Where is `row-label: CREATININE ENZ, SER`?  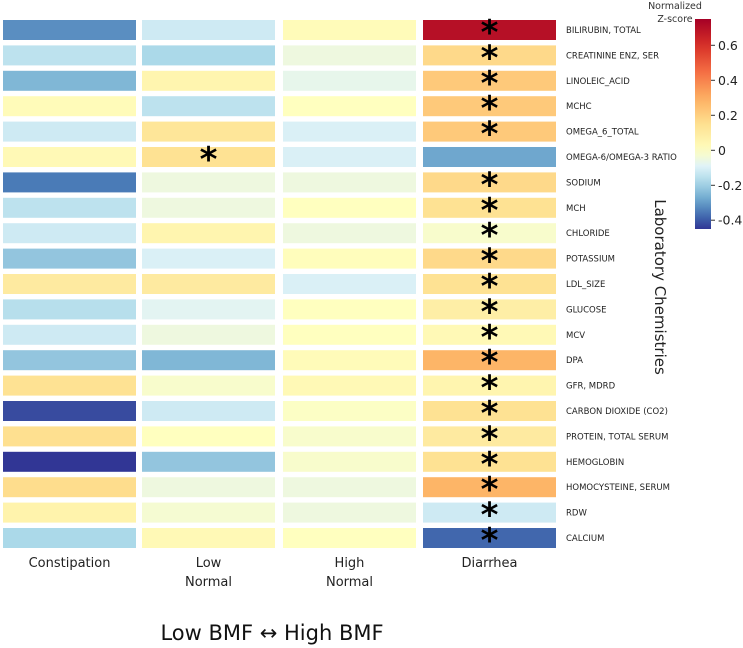 row-label: CREATININE ENZ, SER is located at coordinates (612, 56).